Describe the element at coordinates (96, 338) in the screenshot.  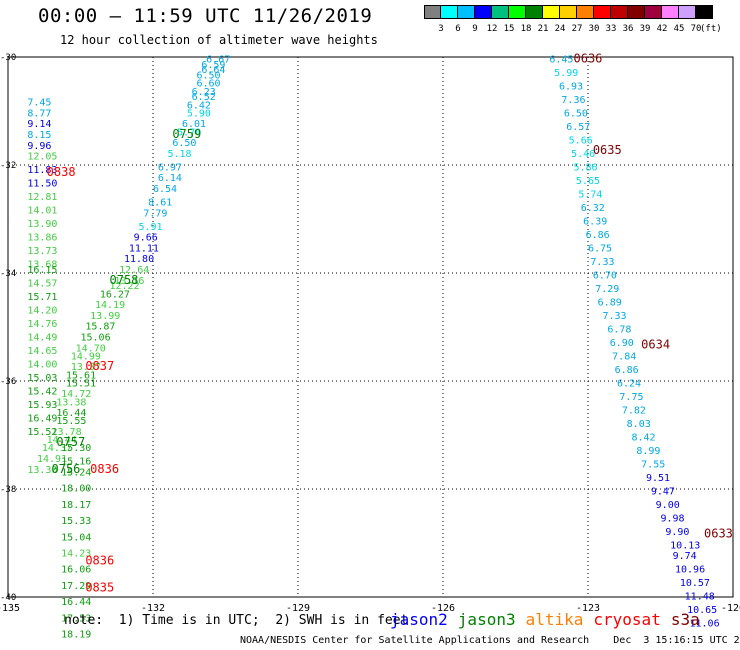
I see `swh-value-label: 15.06` at that location.